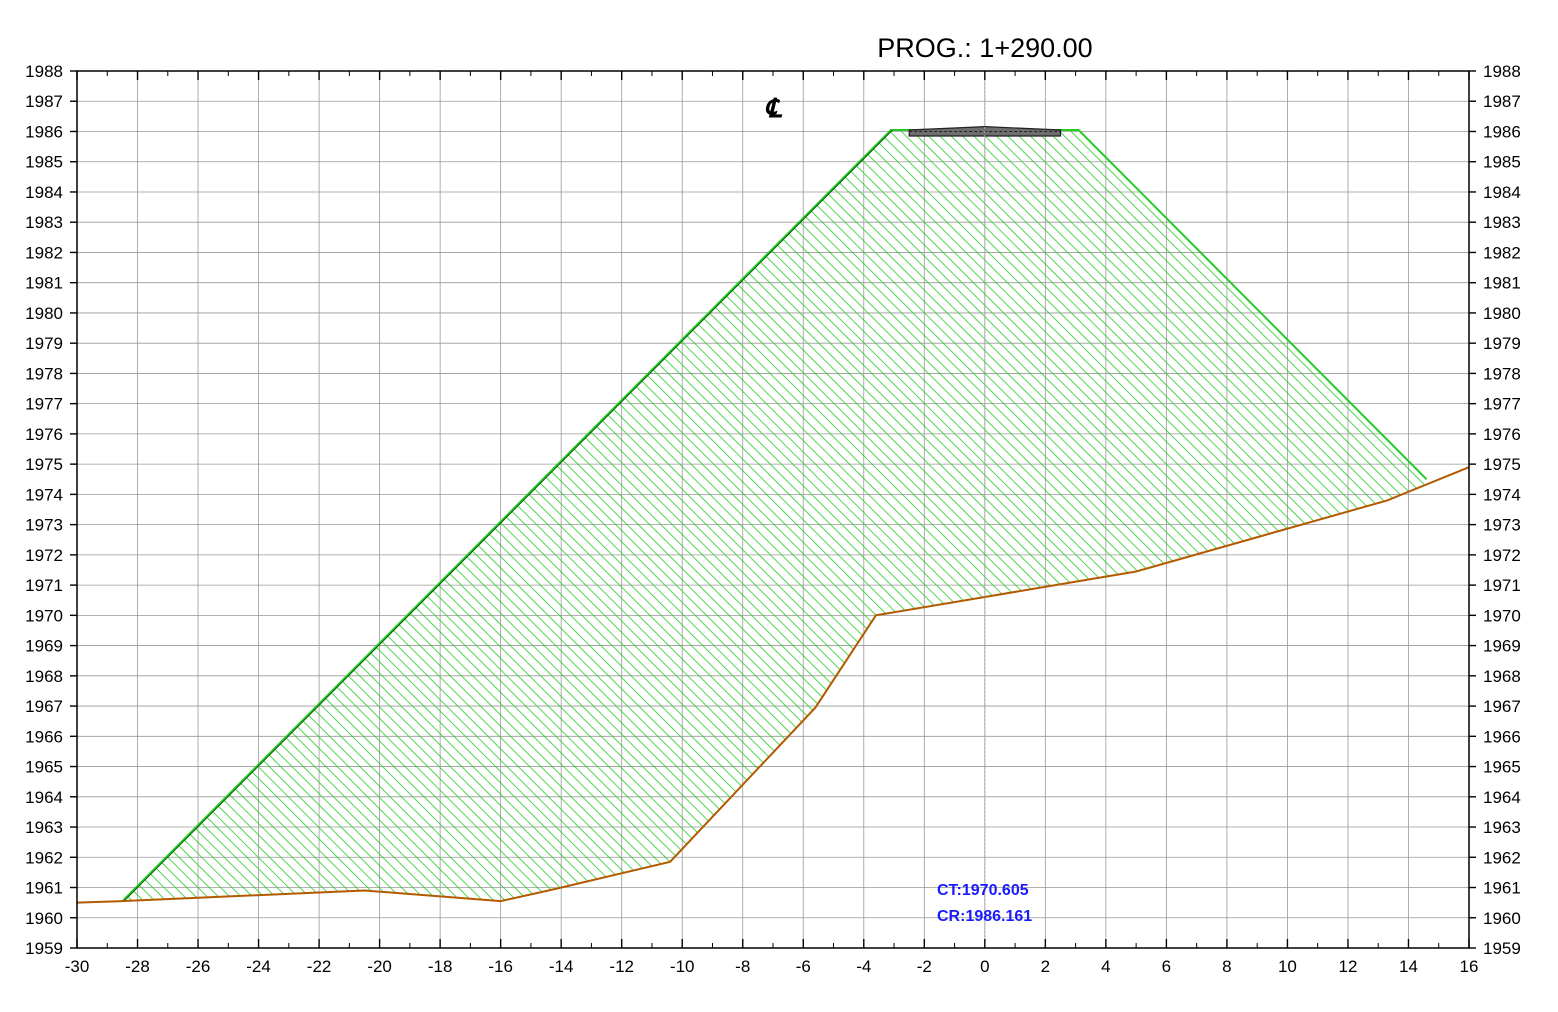  I want to click on y-tick-label-right: 1970, so click(1502, 615).